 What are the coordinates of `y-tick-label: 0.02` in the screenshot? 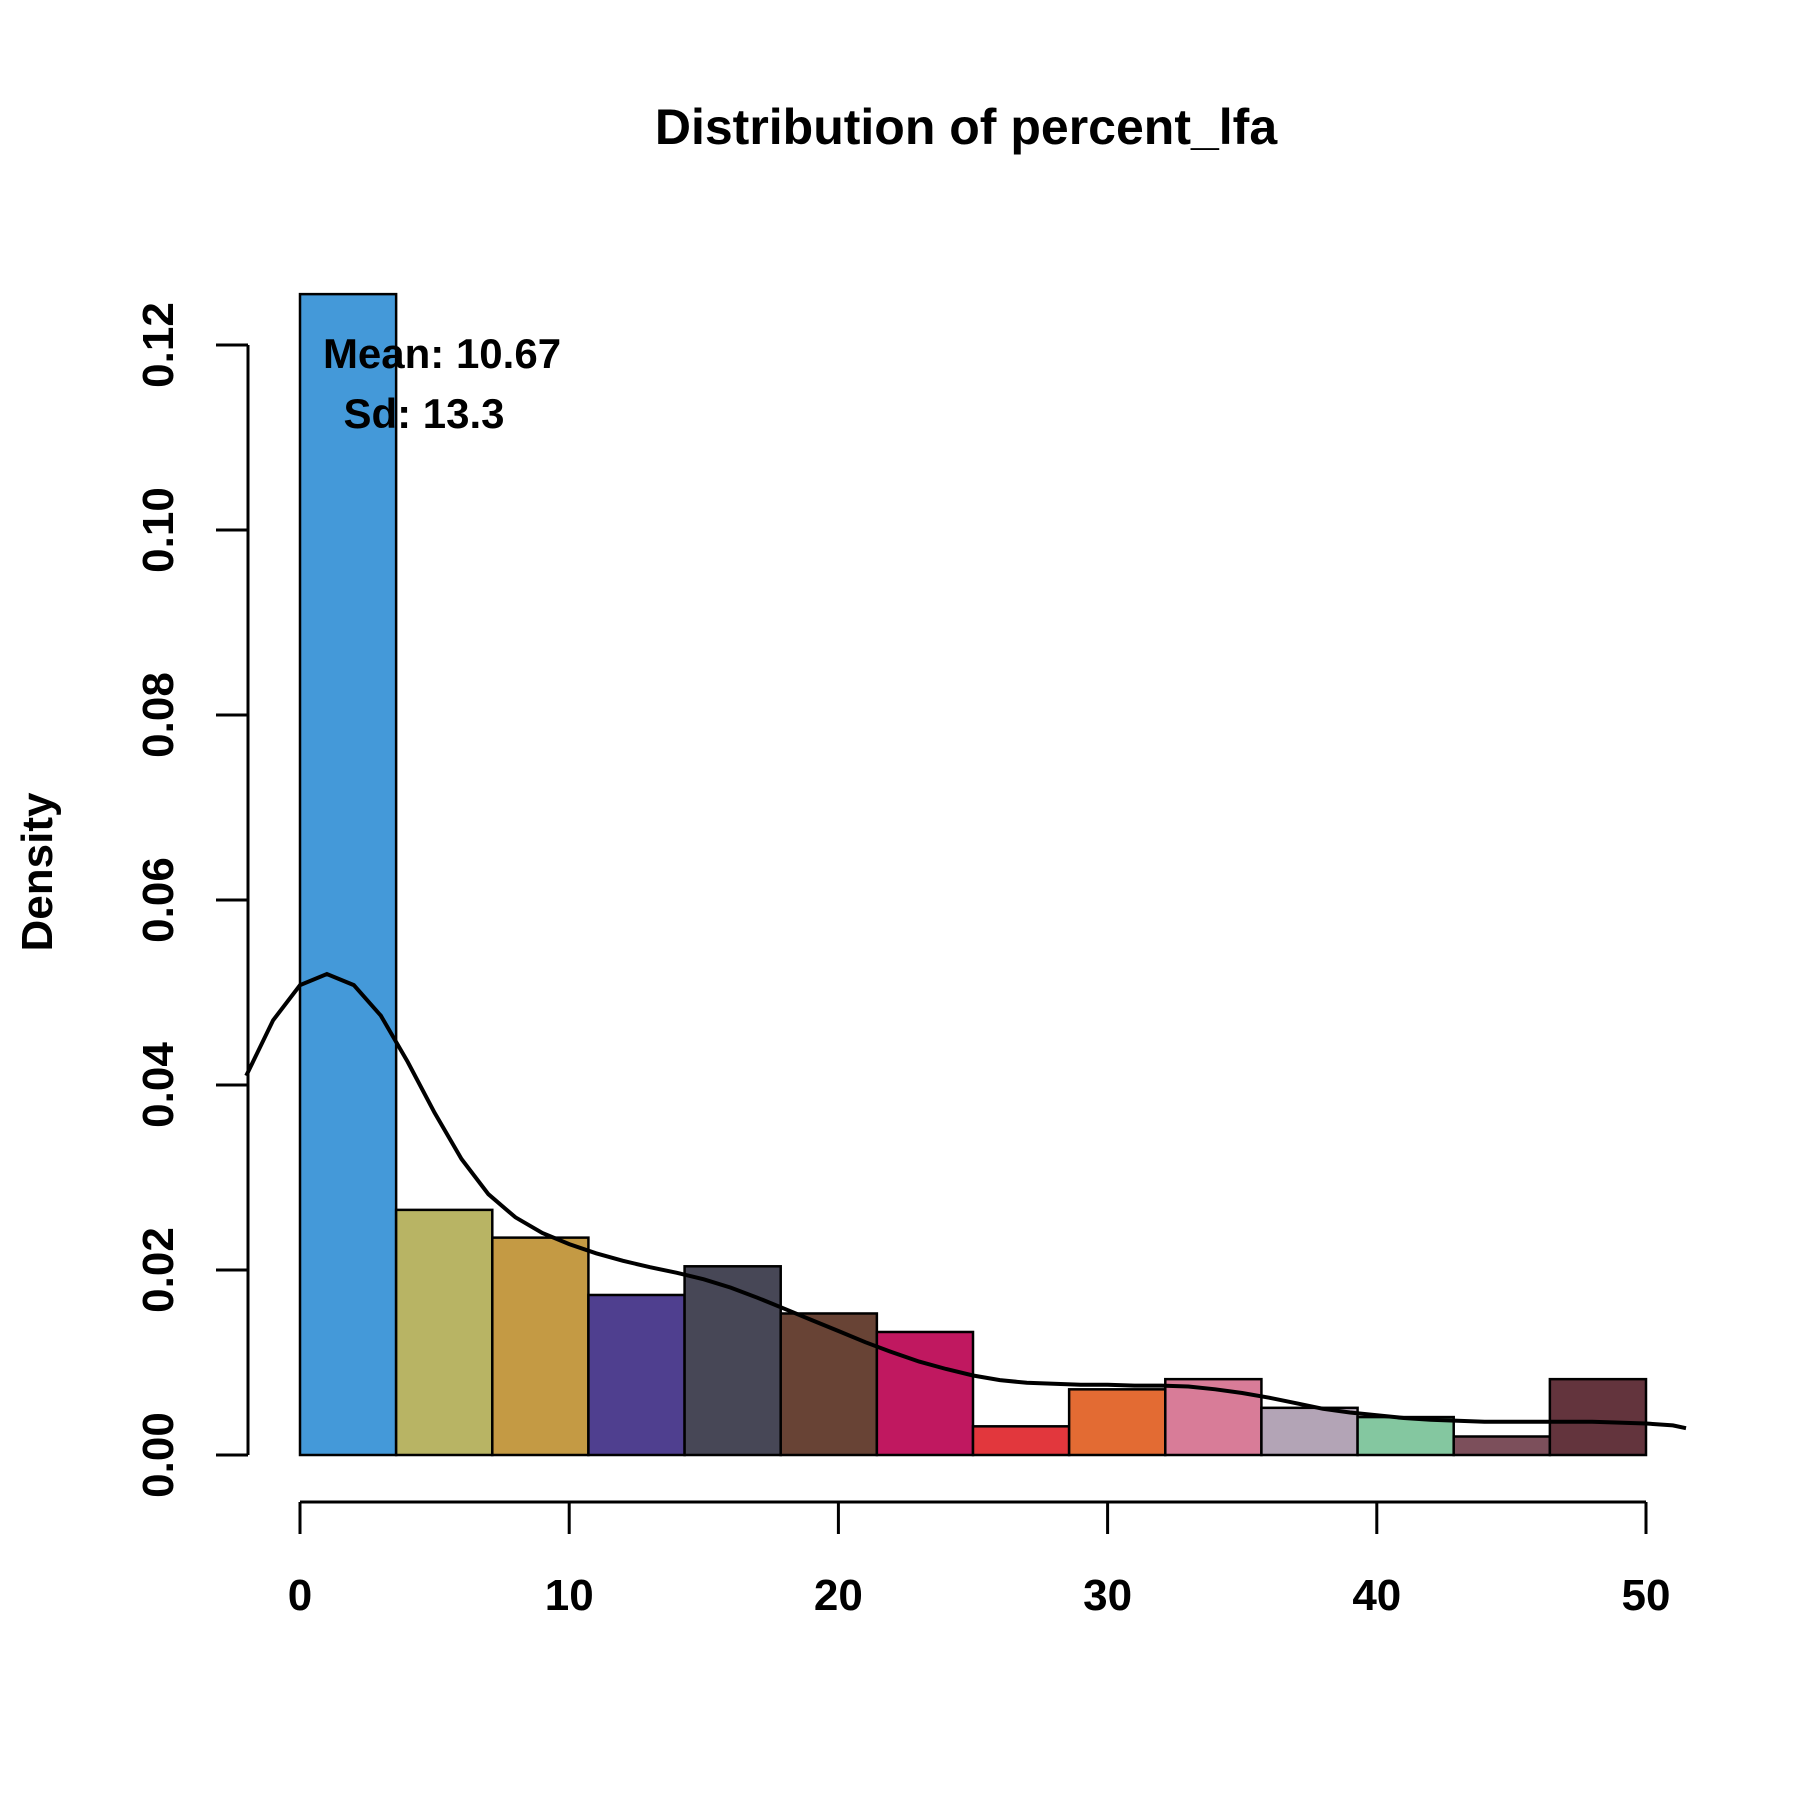 It's located at (158, 1270).